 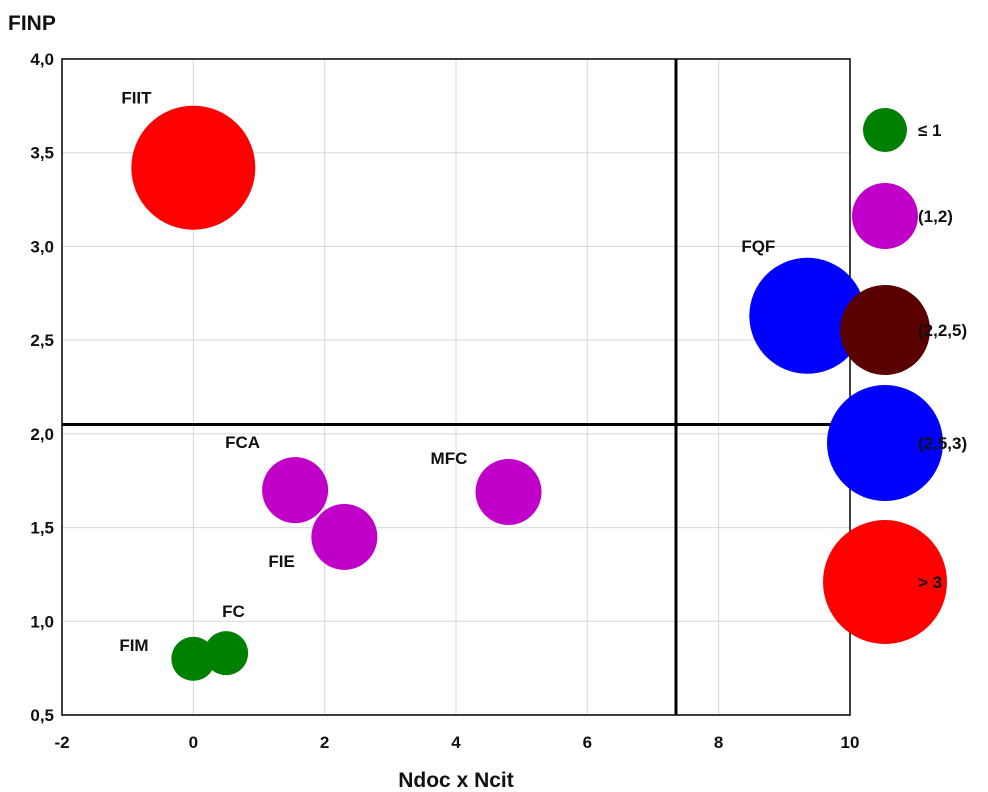 I want to click on bubble-fie, so click(x=344, y=536).